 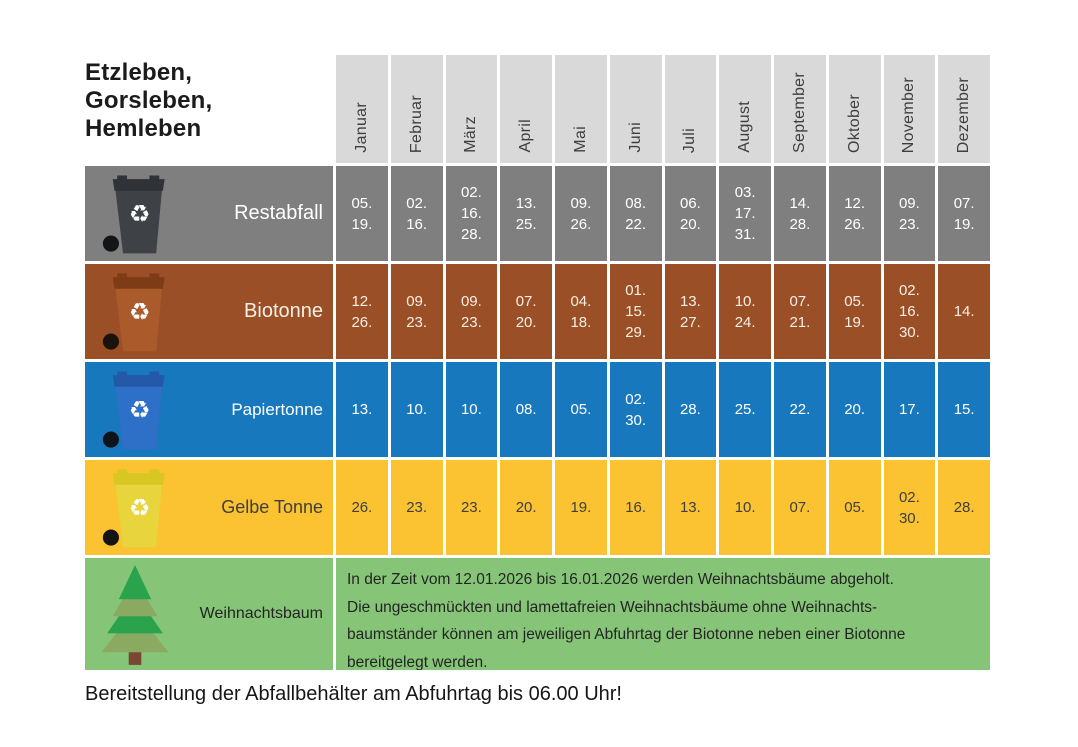 What do you see at coordinates (745, 213) in the screenshot?
I see `date-line: 17.` at bounding box center [745, 213].